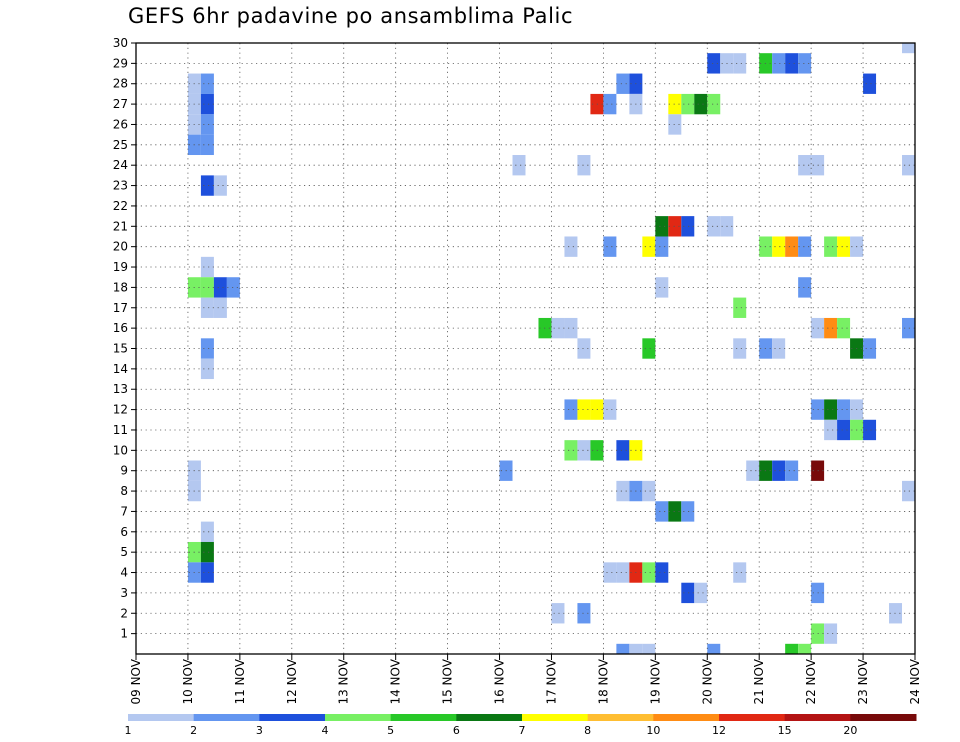  What do you see at coordinates (120, 186) in the screenshot?
I see `y-tick-label: 23` at bounding box center [120, 186].